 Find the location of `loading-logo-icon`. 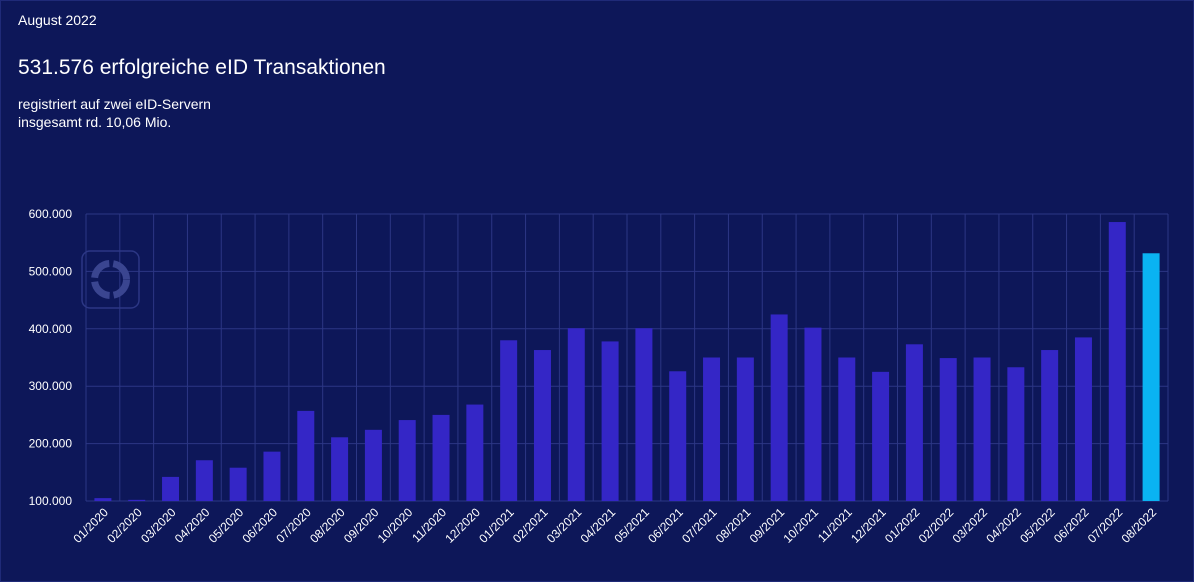

loading-logo-icon is located at coordinates (110, 279).